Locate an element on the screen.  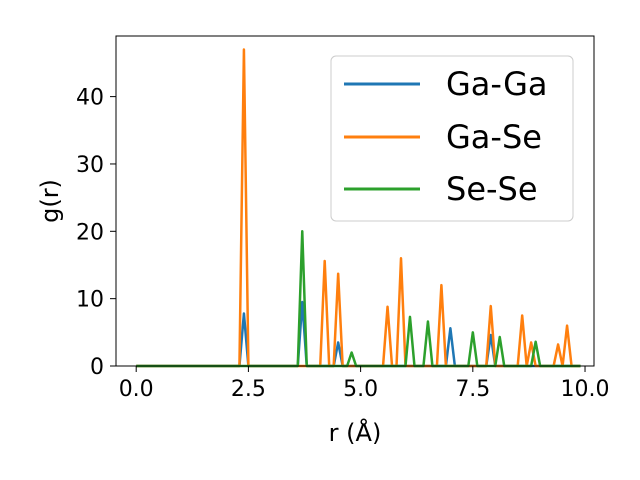
legend-label: Ga-Ga is located at coordinates (497, 84).